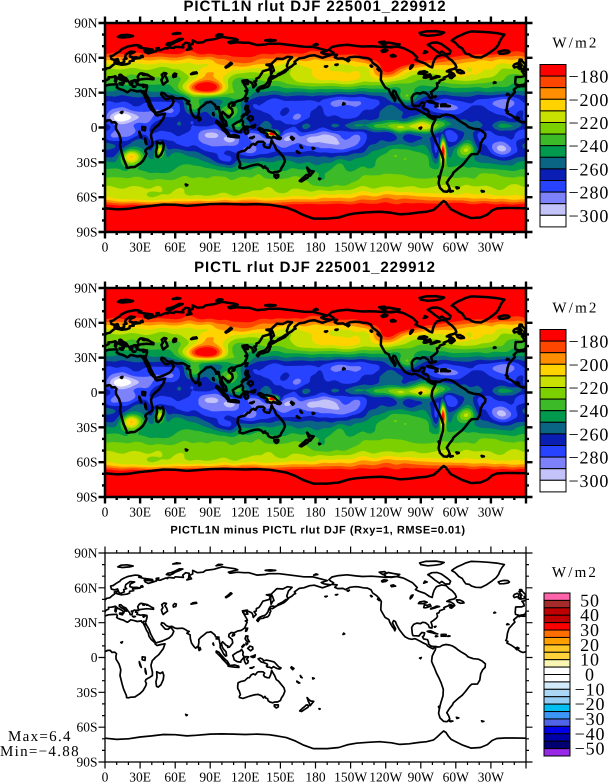 The width and height of the screenshot is (609, 782). Describe the element at coordinates (590, 660) in the screenshot. I see `svg-text: 10` at that location.